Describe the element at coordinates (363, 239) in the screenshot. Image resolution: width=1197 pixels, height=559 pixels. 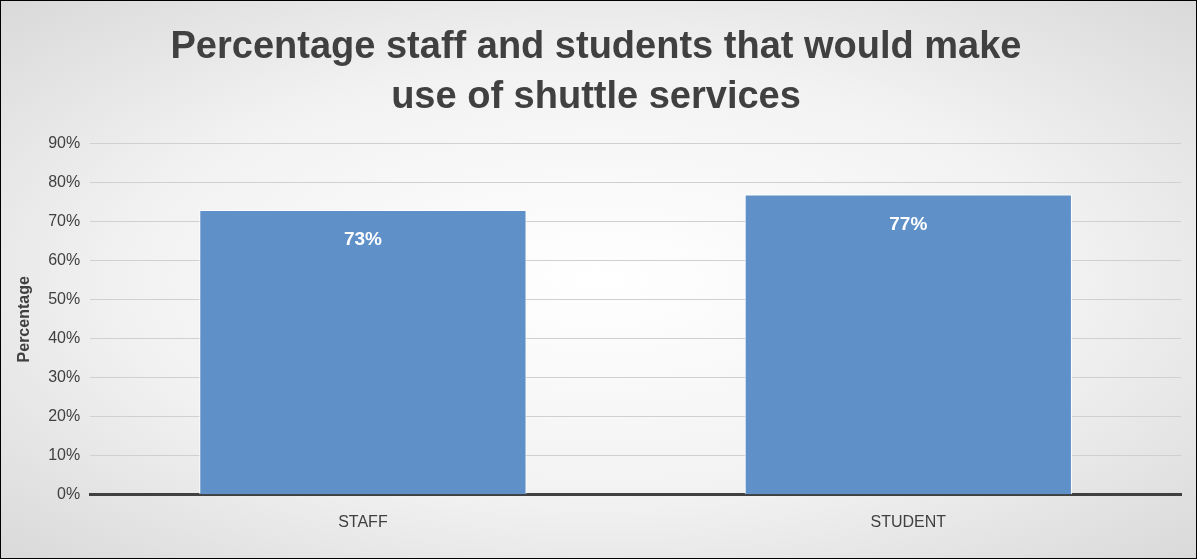
I see `data-label: 73%` at that location.